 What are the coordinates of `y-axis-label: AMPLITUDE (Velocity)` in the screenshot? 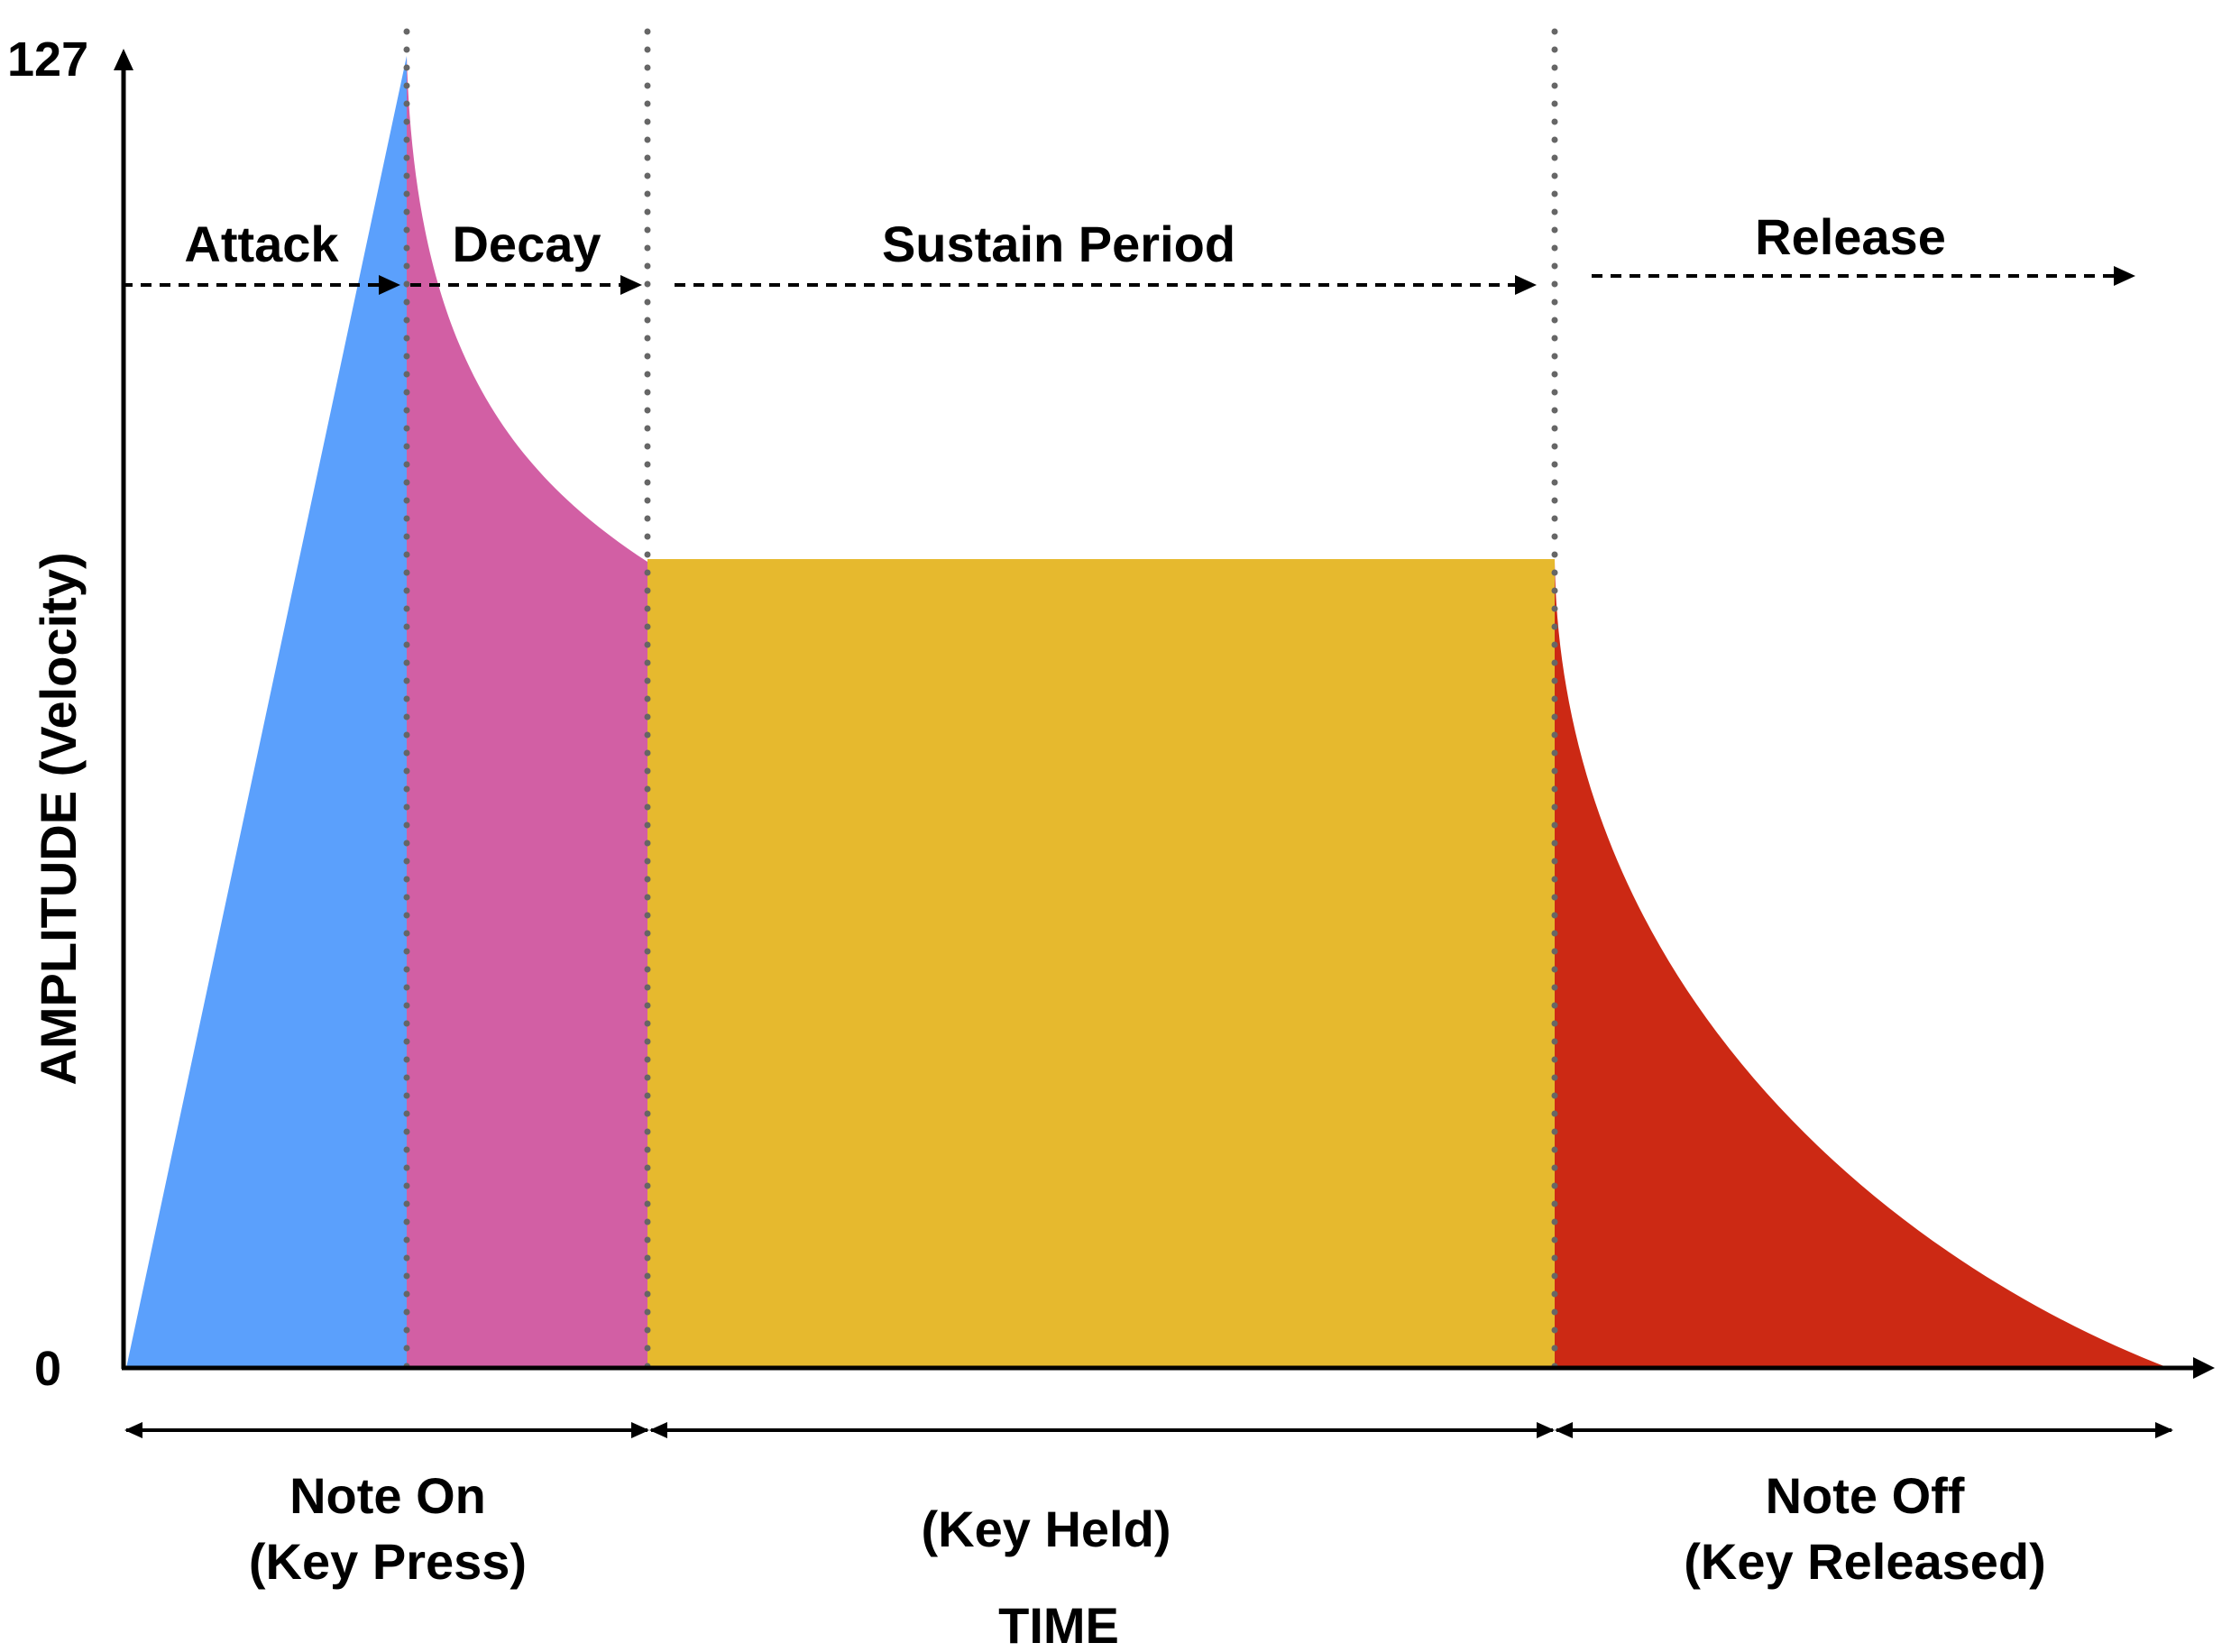 It's located at (59, 819).